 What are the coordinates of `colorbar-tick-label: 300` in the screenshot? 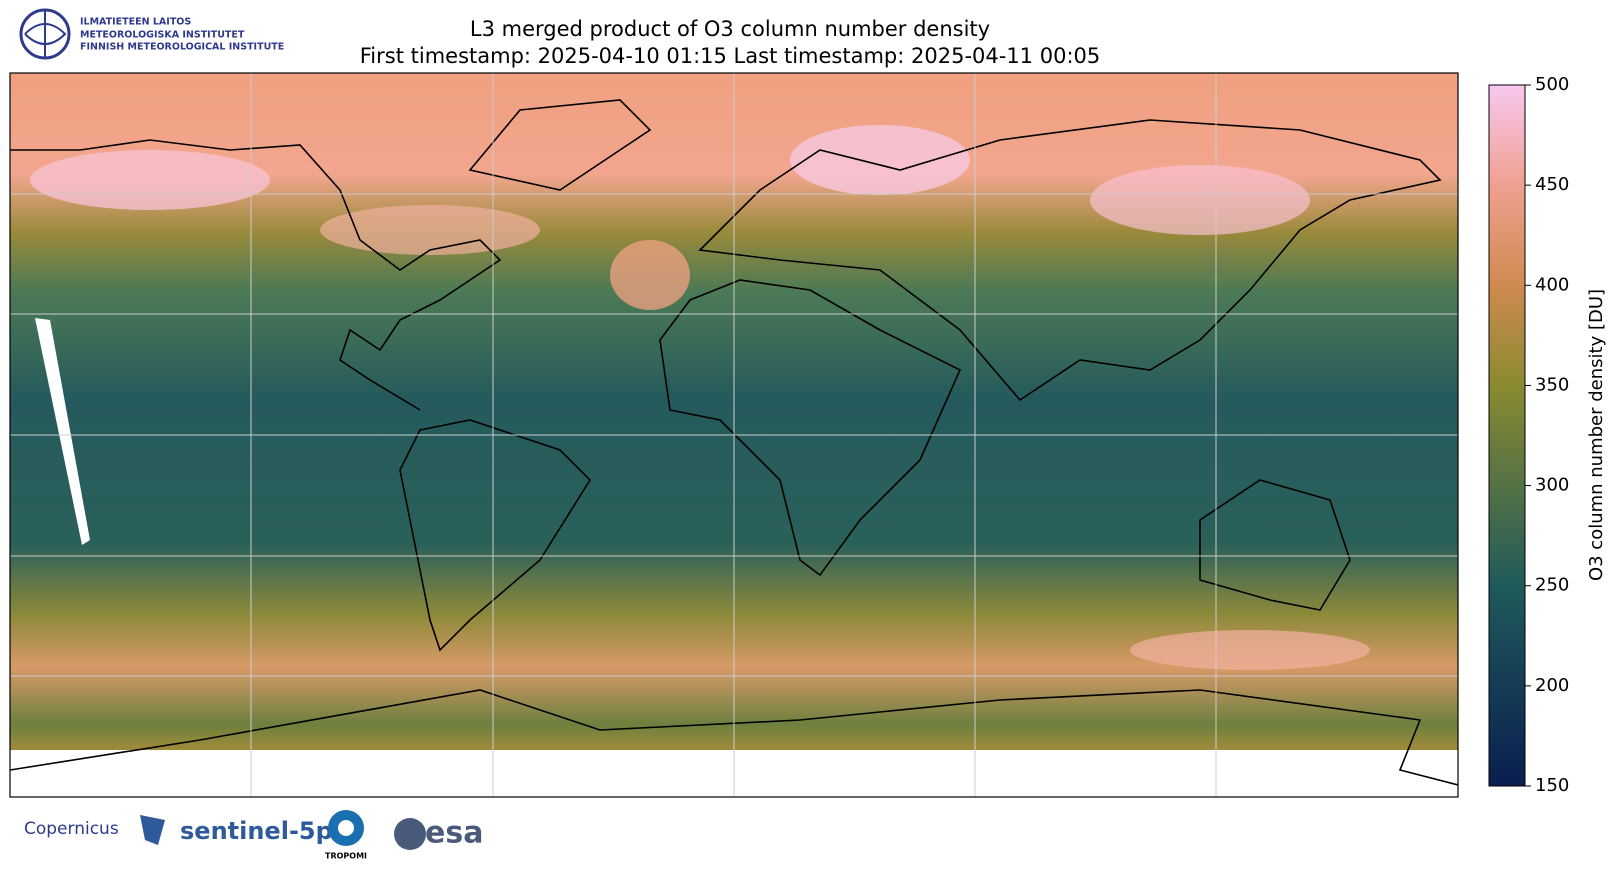 It's located at (1552, 485).